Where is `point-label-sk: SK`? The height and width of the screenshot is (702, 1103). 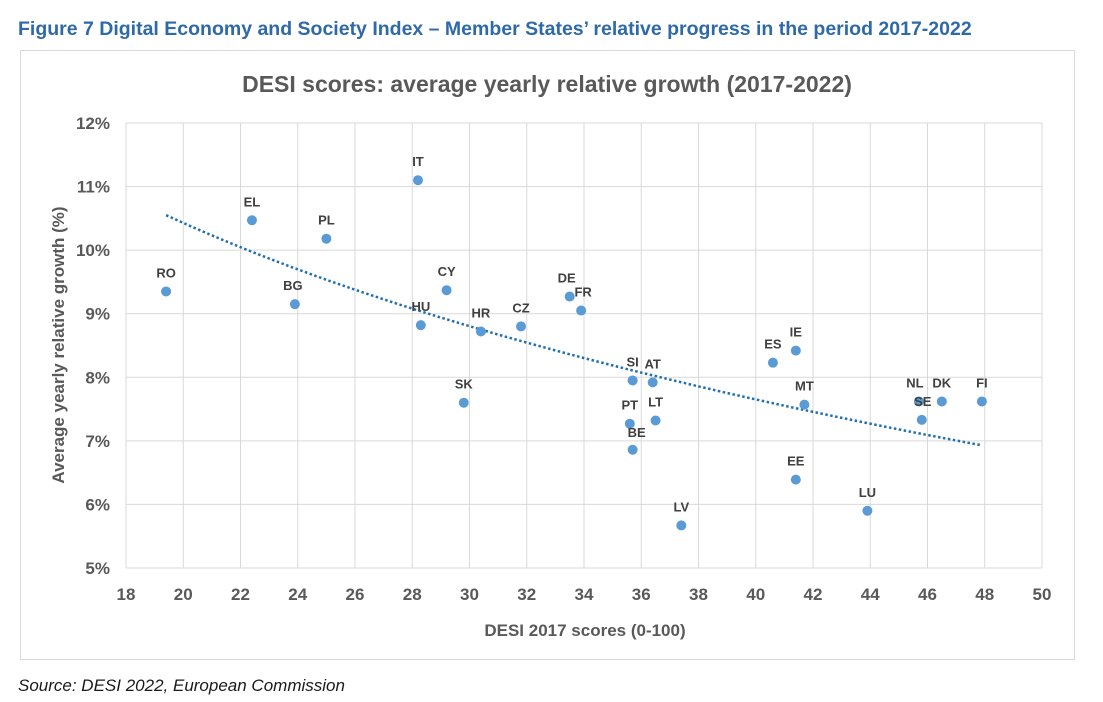 point-label-sk: SK is located at coordinates (464, 384).